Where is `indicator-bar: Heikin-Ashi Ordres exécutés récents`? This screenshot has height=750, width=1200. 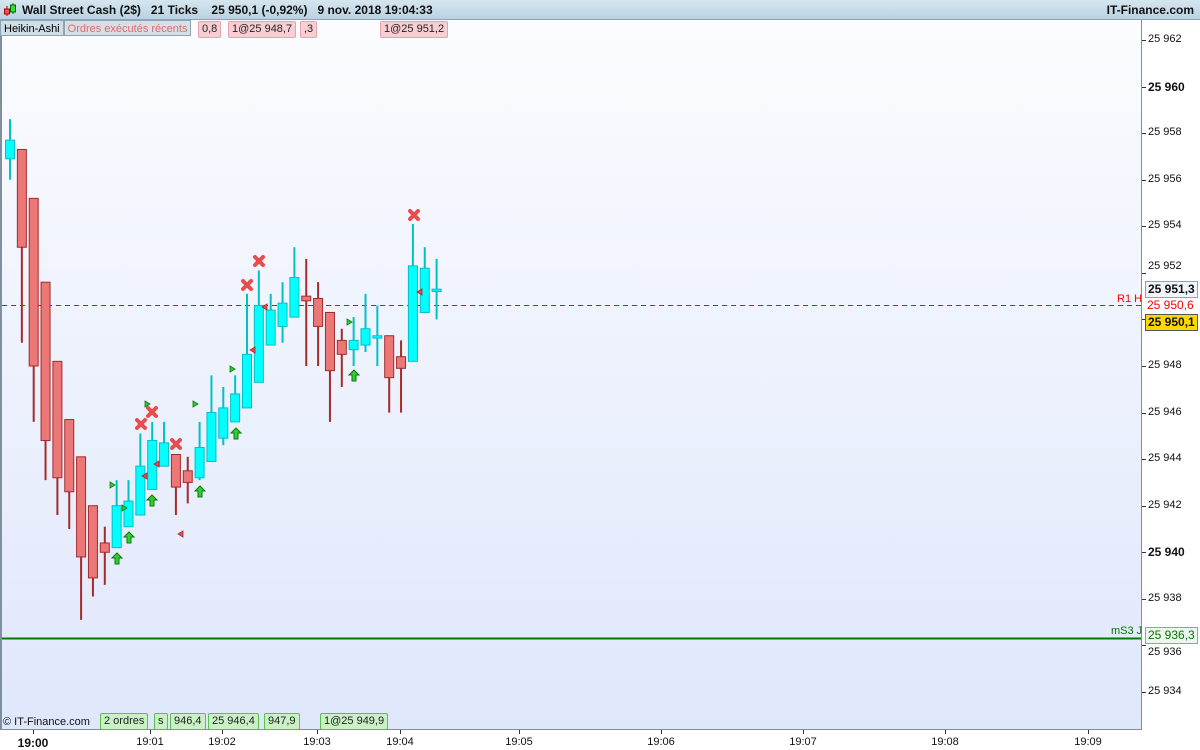 indicator-bar: Heikin-Ashi Ordres exécutés récents is located at coordinates (96, 28).